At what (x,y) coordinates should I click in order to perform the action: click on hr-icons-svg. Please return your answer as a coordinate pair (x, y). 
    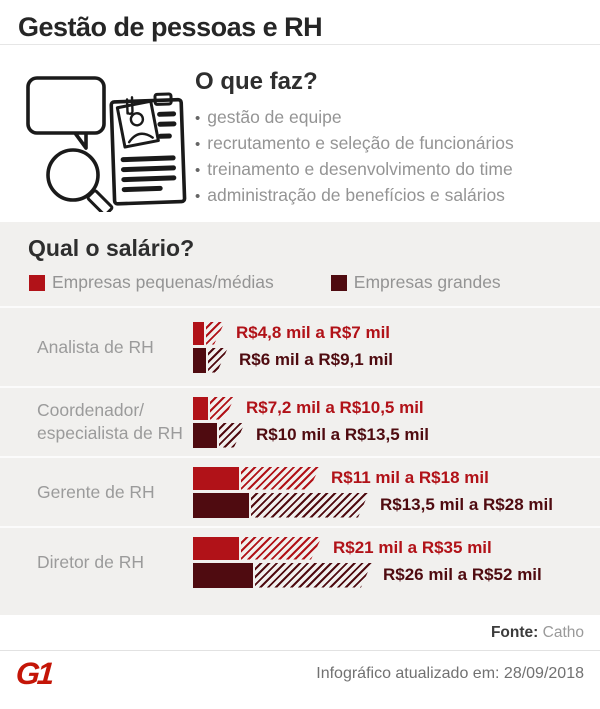
    Looking at the image, I should click on (106, 144).